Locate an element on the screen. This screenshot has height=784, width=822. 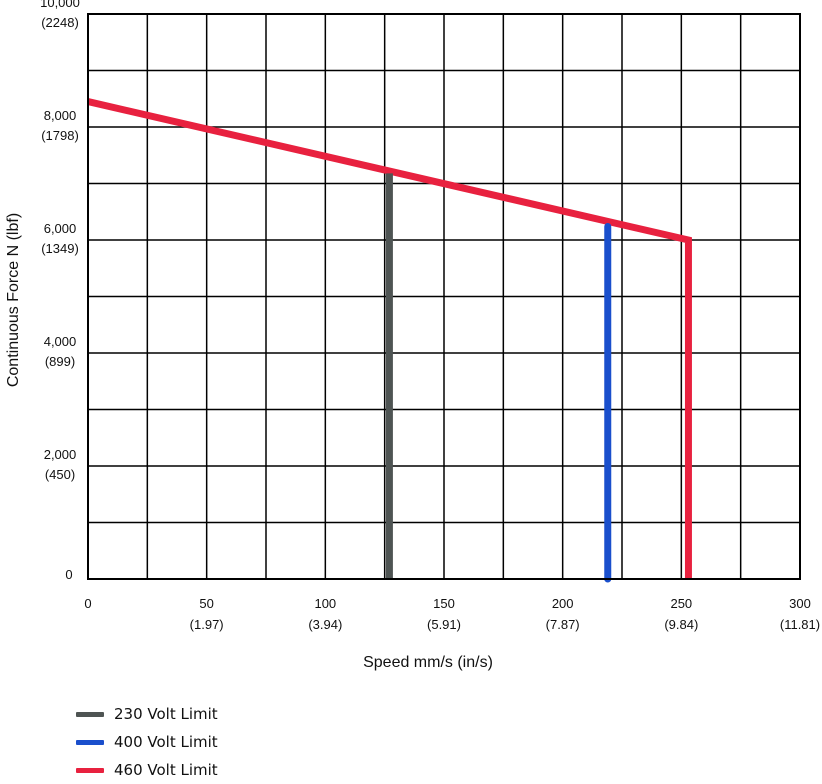
legend-label-400v: 400 Volt Limit is located at coordinates (166, 742).